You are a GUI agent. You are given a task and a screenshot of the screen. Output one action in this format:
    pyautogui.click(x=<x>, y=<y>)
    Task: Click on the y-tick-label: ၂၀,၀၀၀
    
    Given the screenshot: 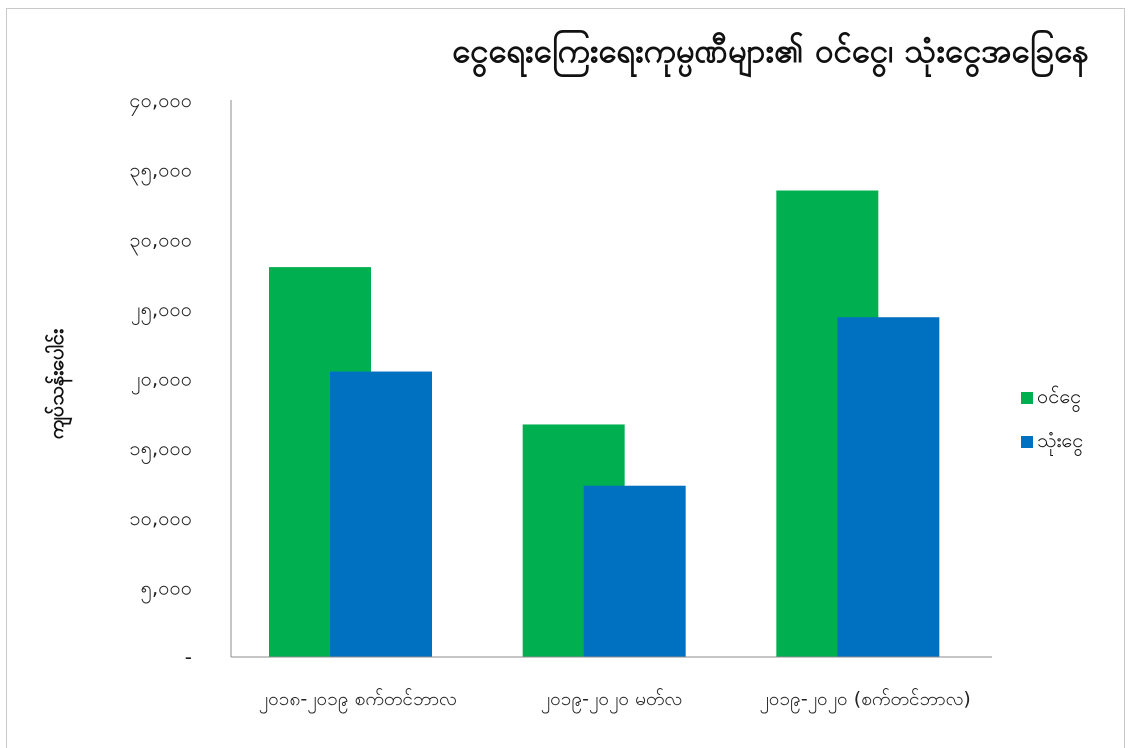 What is the action you would take?
    pyautogui.click(x=161, y=381)
    